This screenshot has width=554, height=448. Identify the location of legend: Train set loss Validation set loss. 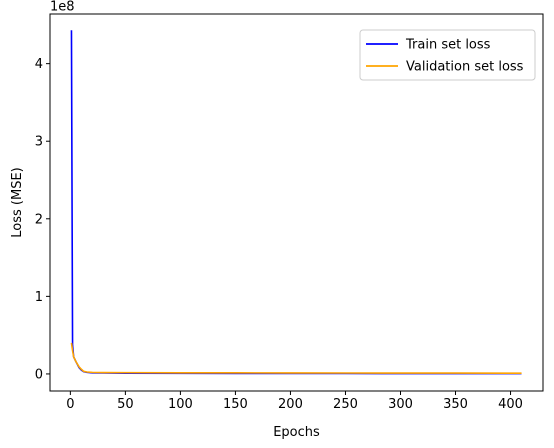
(447, 55).